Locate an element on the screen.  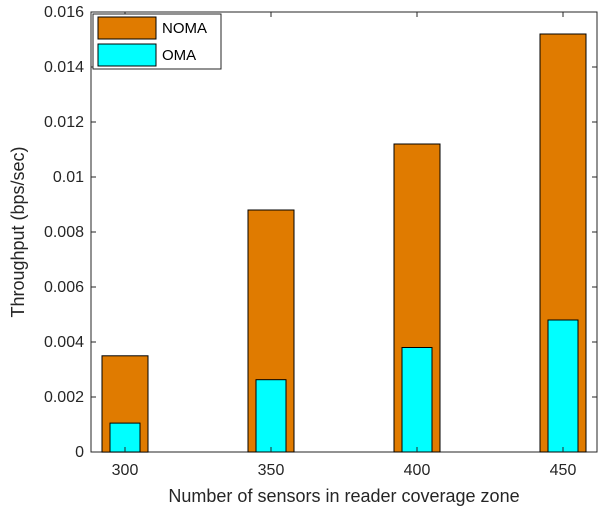
x-tick-label: 450 is located at coordinates (563, 470).